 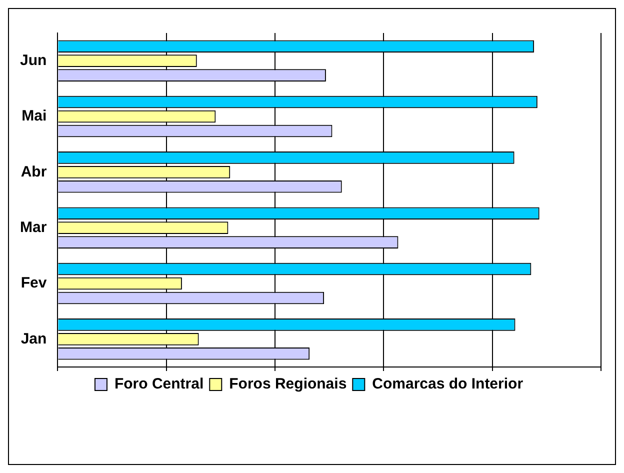 What do you see at coordinates (288, 384) in the screenshot?
I see `legend-label: Foros Regionais` at bounding box center [288, 384].